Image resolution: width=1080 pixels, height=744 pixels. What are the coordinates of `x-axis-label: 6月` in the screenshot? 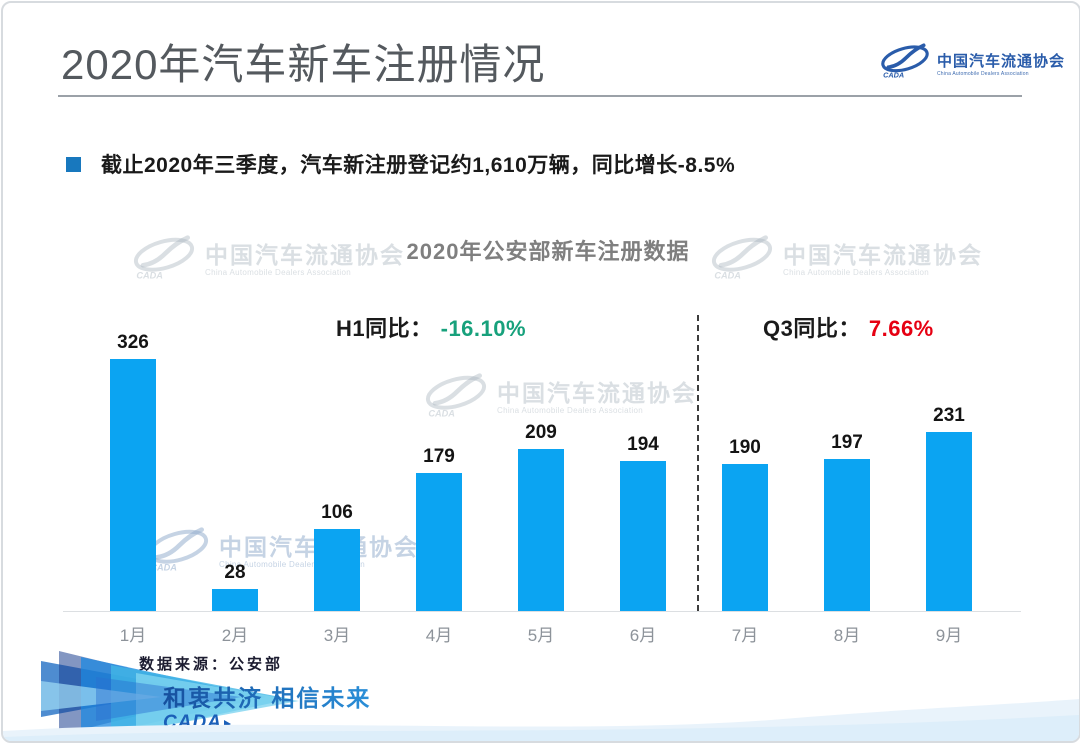 It's located at (643, 635).